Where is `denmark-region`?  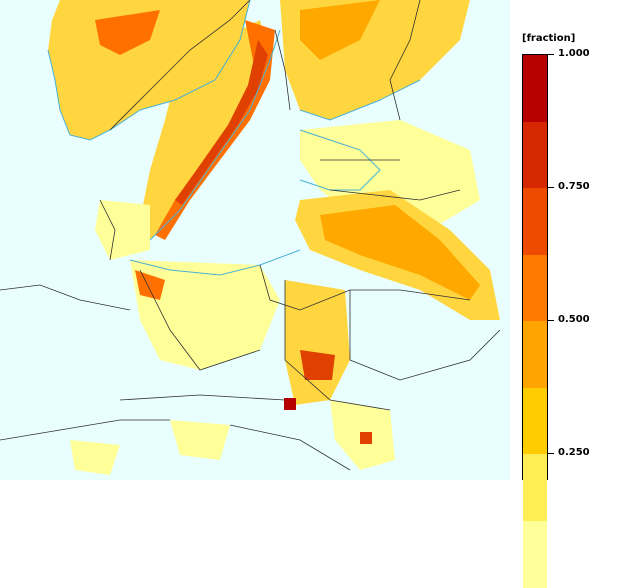 denmark-region is located at coordinates (122, 230).